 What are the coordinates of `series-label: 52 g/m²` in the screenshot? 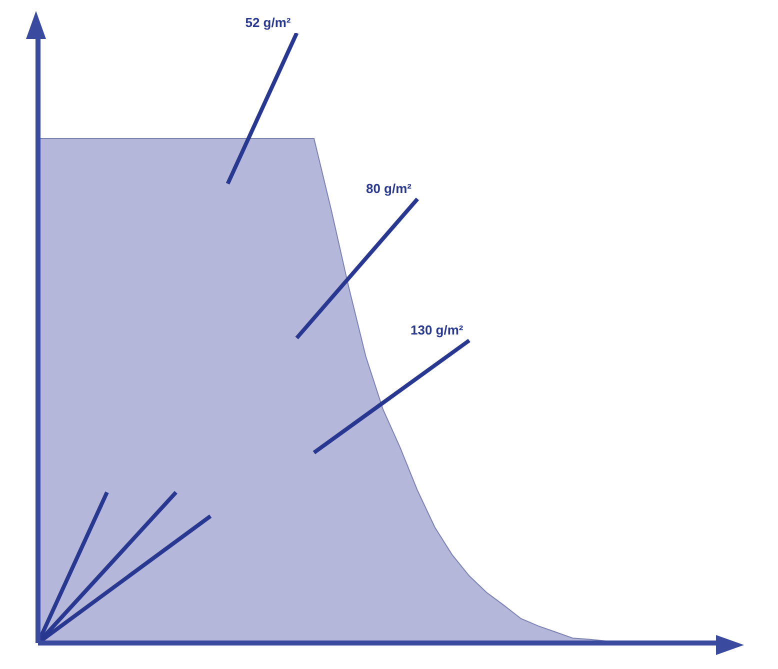 It's located at (268, 22).